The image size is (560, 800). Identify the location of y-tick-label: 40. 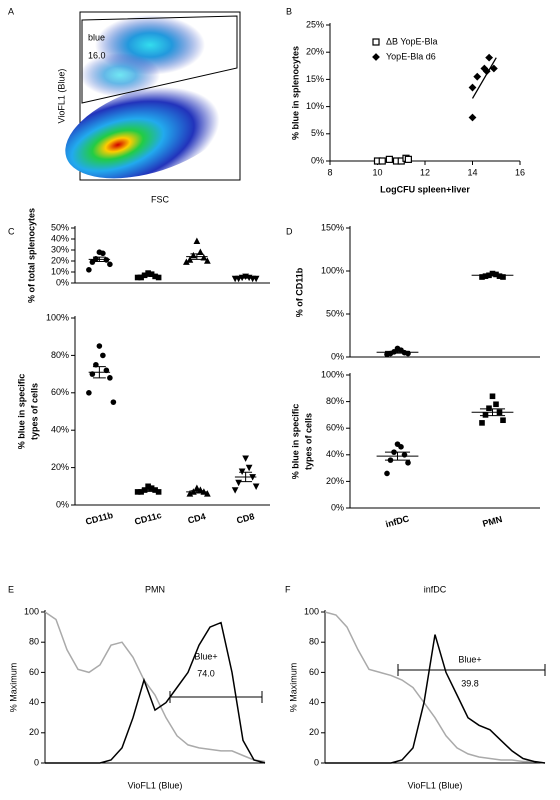
(314, 702).